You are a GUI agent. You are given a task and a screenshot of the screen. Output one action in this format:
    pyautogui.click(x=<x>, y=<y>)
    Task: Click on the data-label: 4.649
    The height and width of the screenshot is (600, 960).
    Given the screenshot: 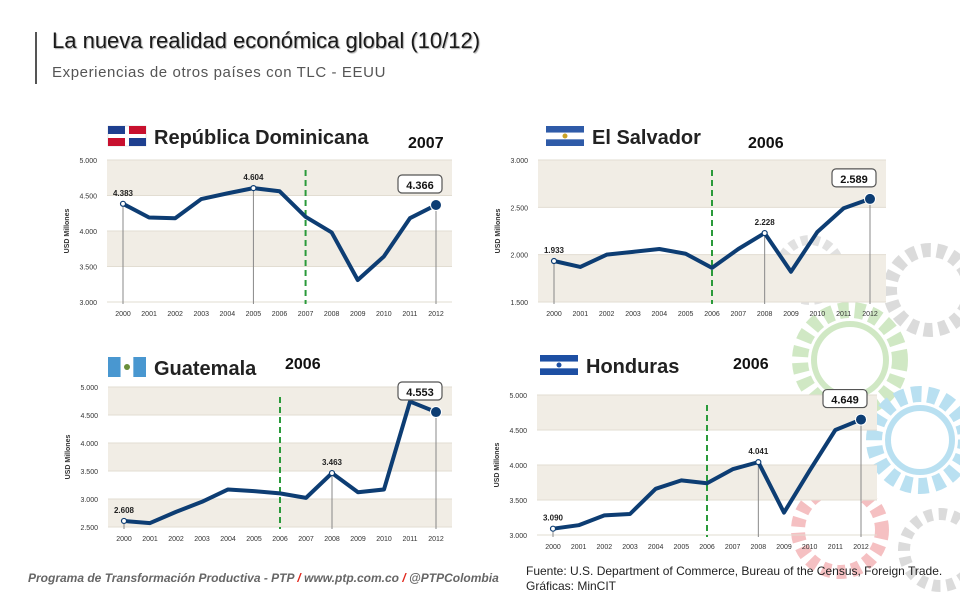 What is the action you would take?
    pyautogui.click(x=845, y=401)
    